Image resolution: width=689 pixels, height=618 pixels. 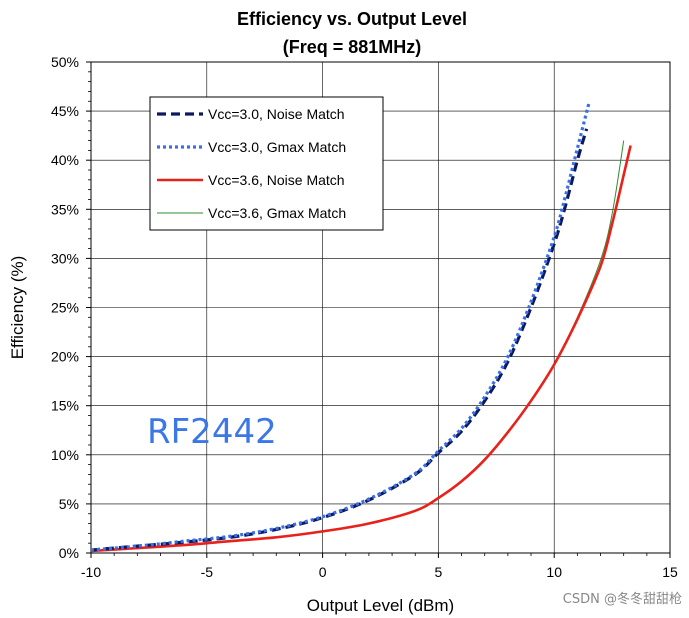 What do you see at coordinates (670, 572) in the screenshot?
I see `x-tick-label: 15` at bounding box center [670, 572].